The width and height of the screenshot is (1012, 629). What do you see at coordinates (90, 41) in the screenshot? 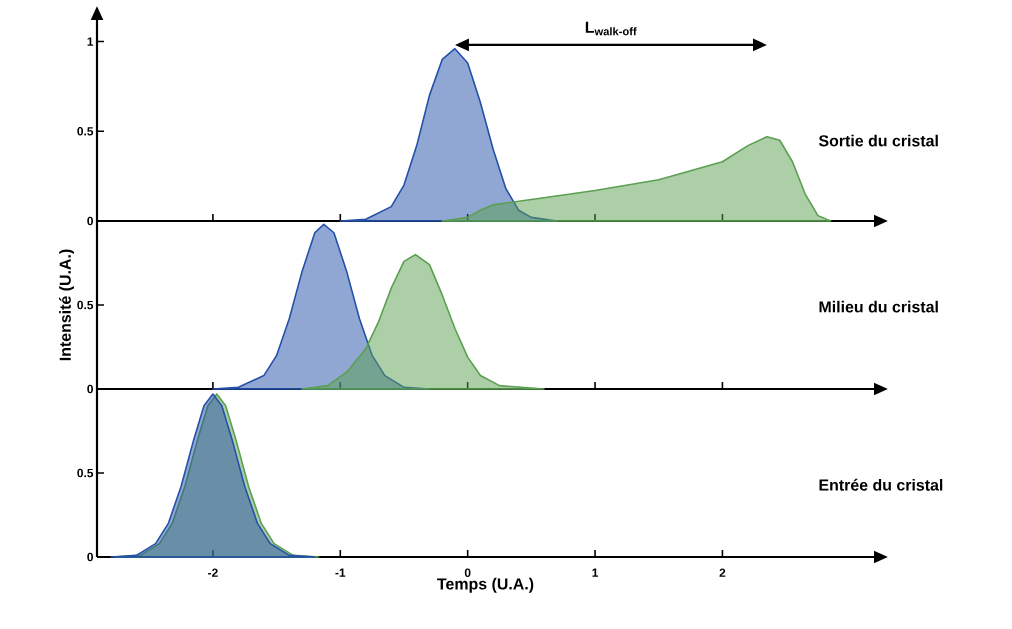
I see `y-tick-label: 1` at bounding box center [90, 41].